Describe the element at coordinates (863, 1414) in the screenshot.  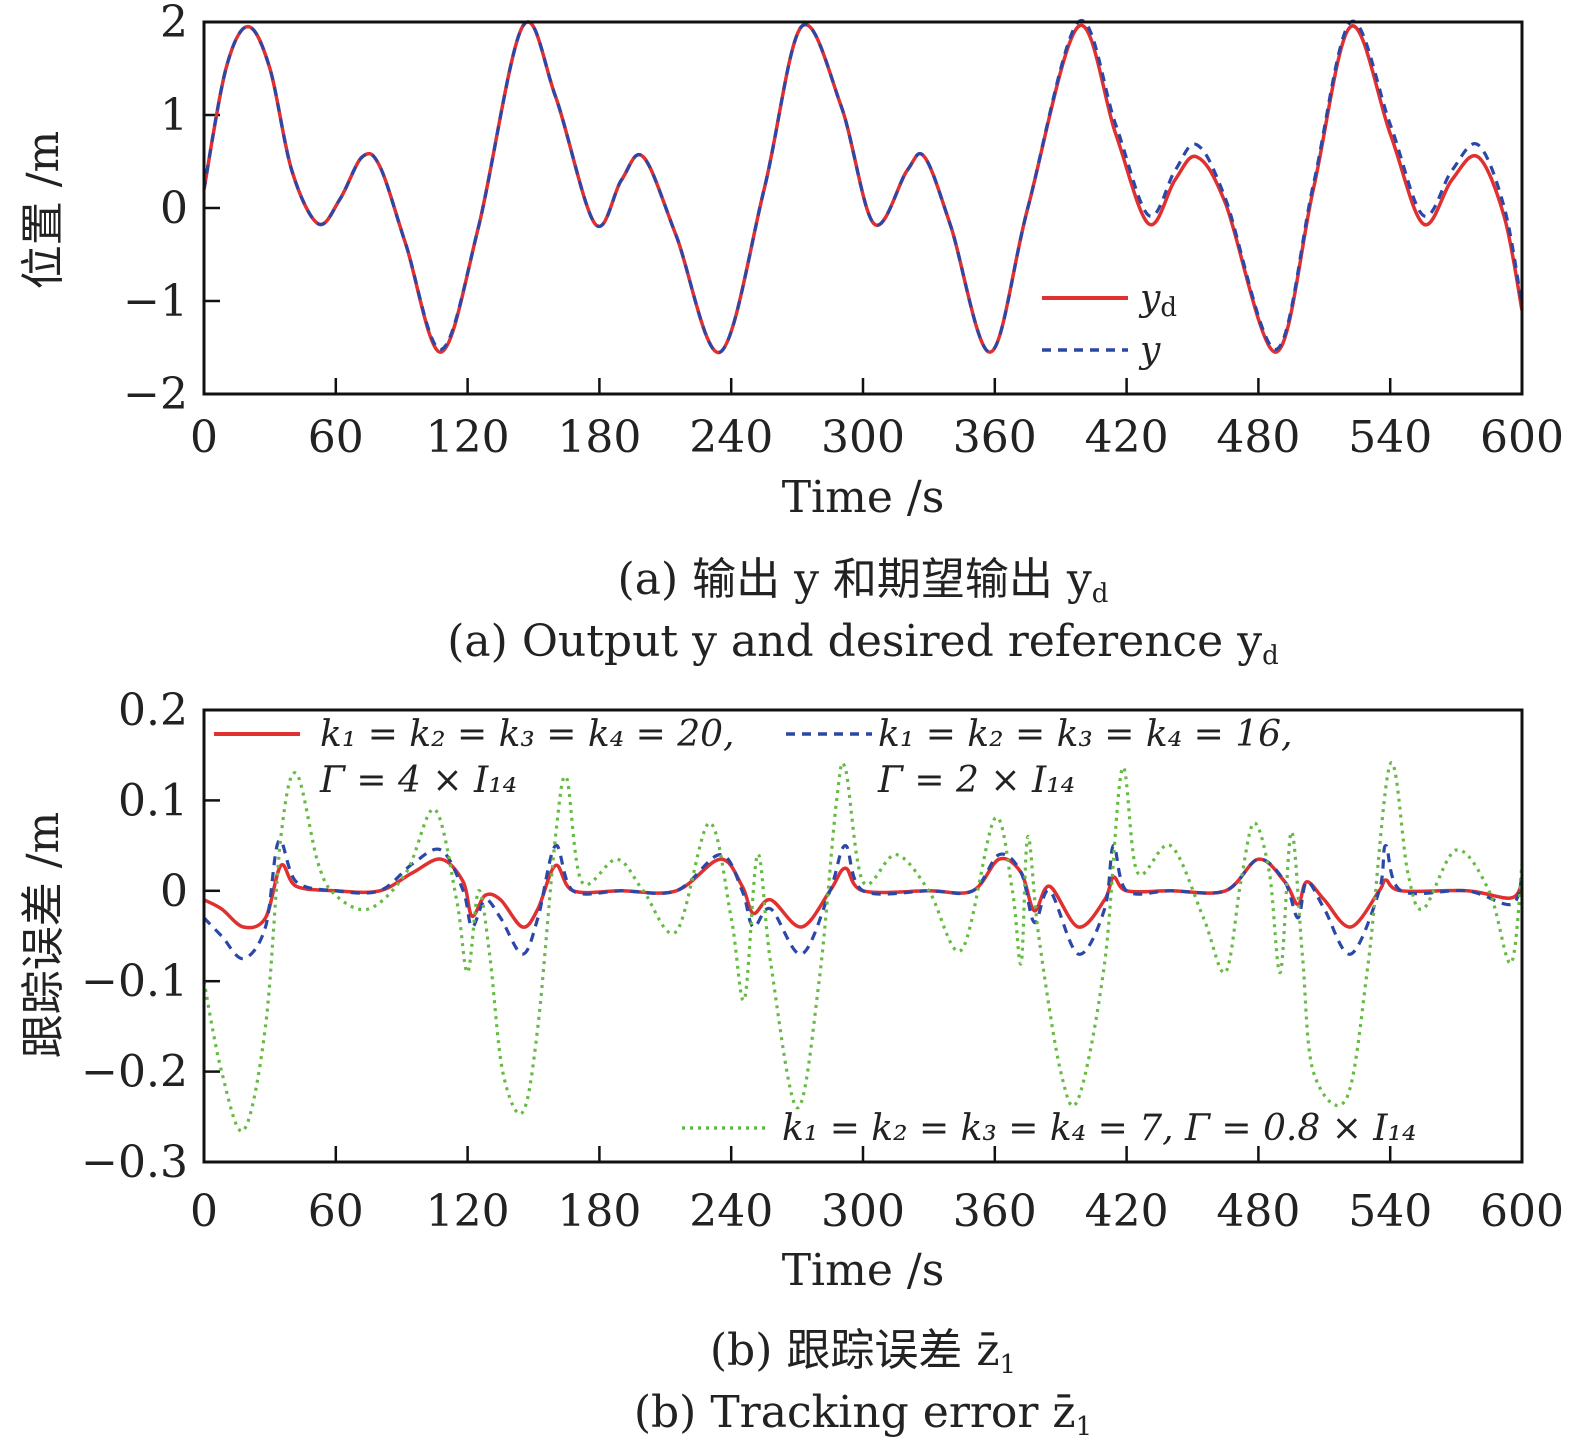
I see `panel-b-caption-en: (b) Tracking error z̄1` at that location.